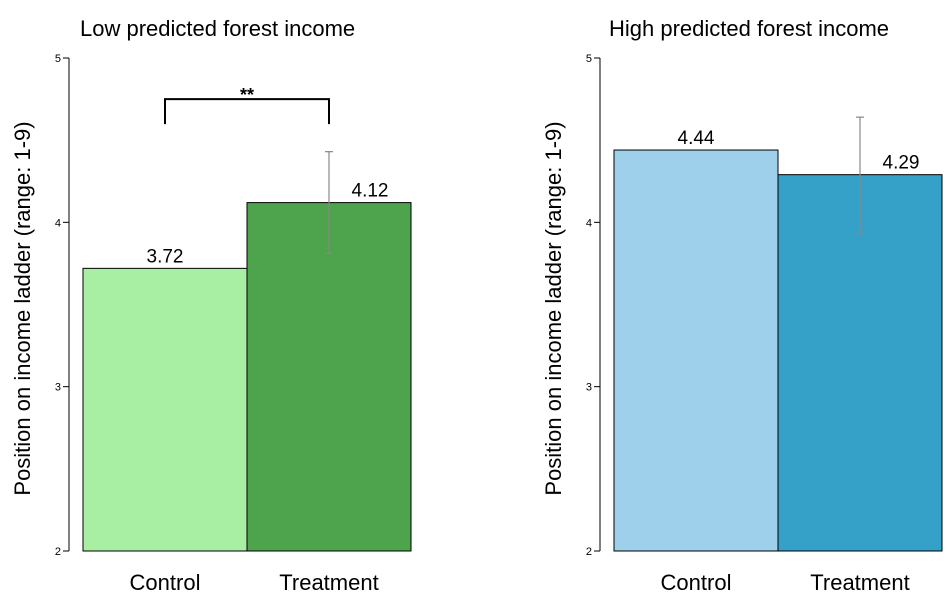  Describe the element at coordinates (165, 256) in the screenshot. I see `data-label: 3.72` at that location.